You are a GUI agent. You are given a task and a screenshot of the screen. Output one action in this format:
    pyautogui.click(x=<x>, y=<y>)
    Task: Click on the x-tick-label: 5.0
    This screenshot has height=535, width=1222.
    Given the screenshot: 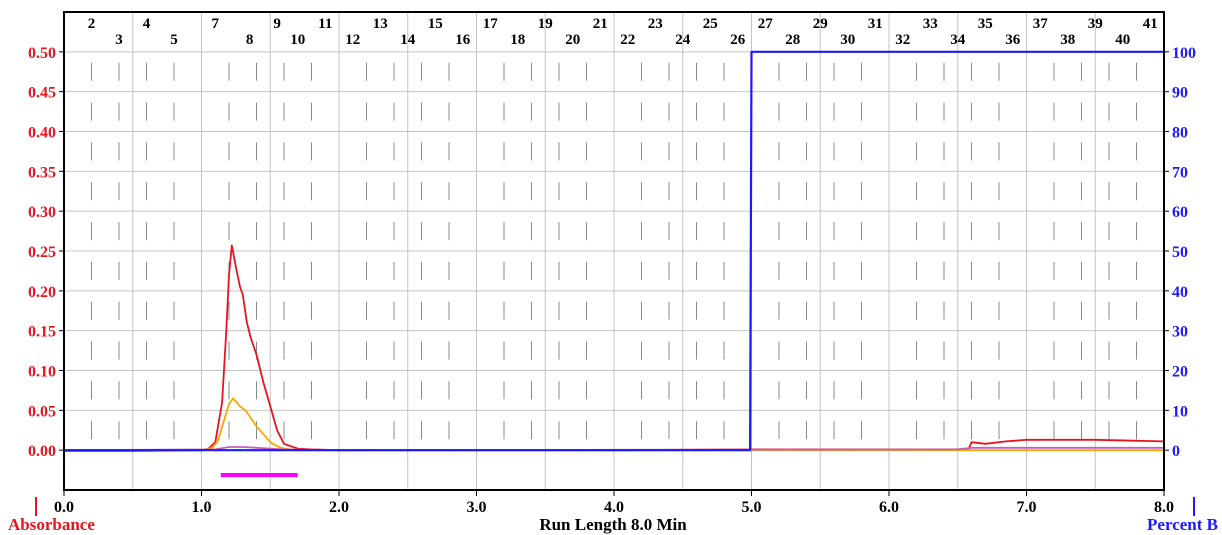 What is the action you would take?
    pyautogui.click(x=752, y=507)
    